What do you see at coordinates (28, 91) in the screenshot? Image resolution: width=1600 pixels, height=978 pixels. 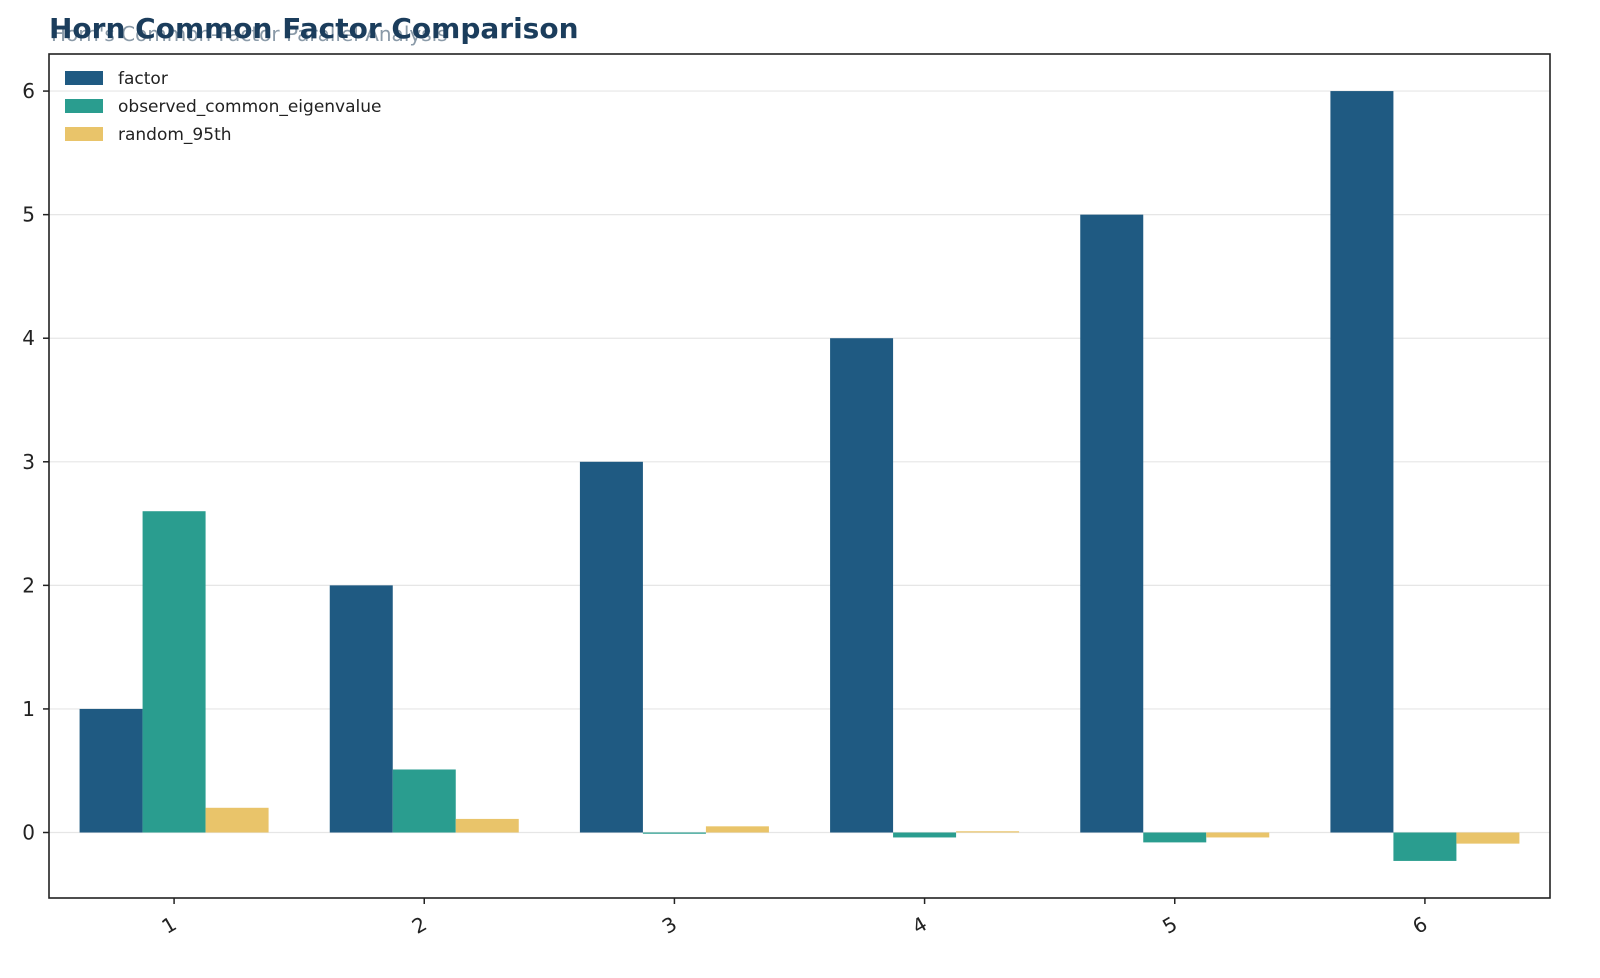 I see `y-tick-label: 6` at bounding box center [28, 91].